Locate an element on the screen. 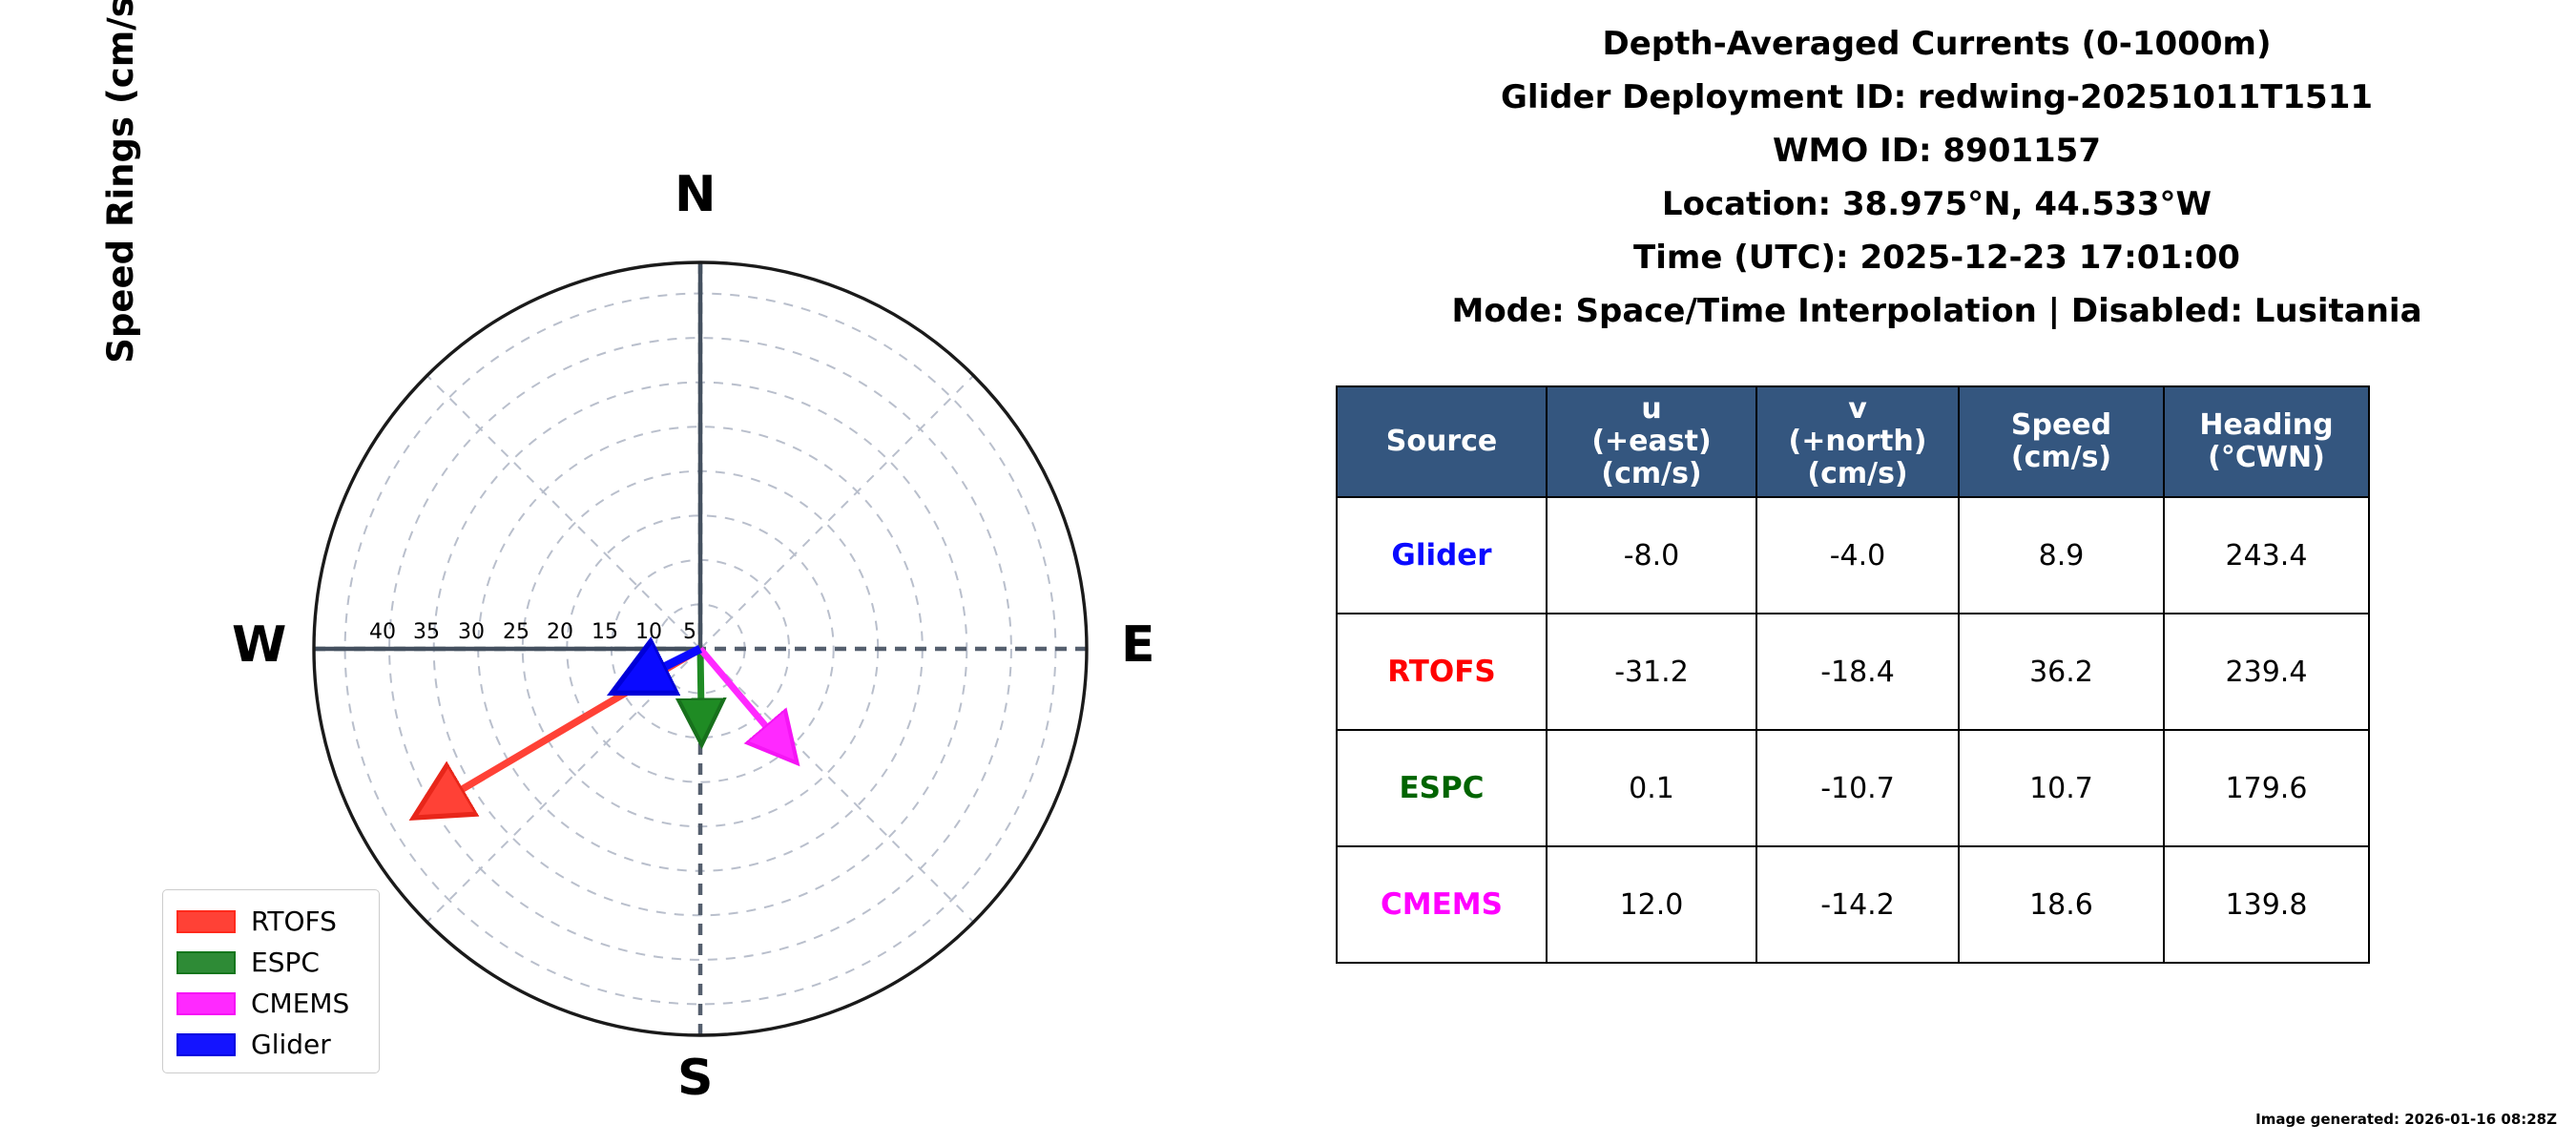 The width and height of the screenshot is (2576, 1145). vector-cmems is located at coordinates (736, 691).